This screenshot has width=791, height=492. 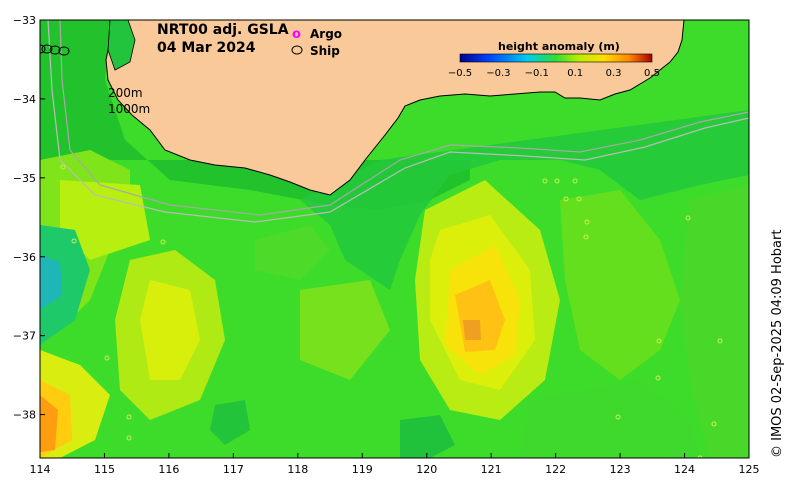 I want to click on colorbar-title: height anomaly (m), so click(x=559, y=46).